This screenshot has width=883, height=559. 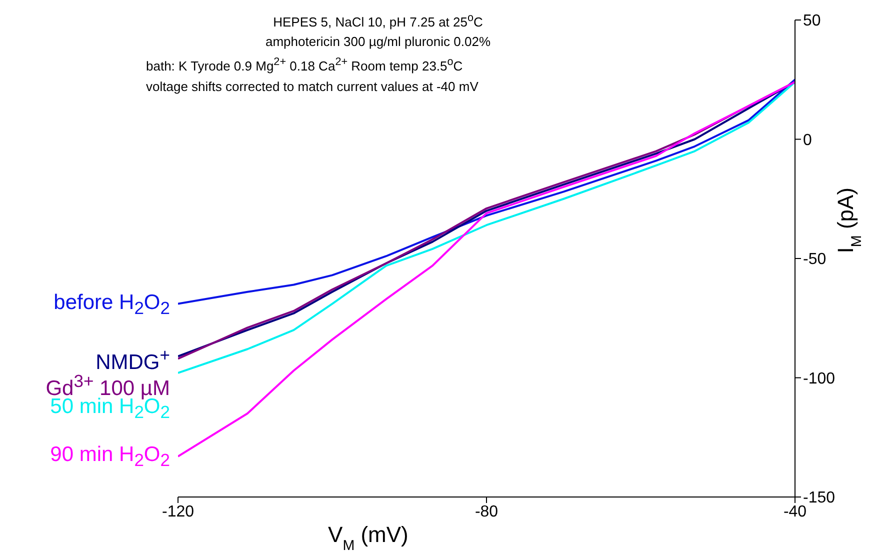 I want to click on x-tick-label: -80, so click(x=486, y=511).